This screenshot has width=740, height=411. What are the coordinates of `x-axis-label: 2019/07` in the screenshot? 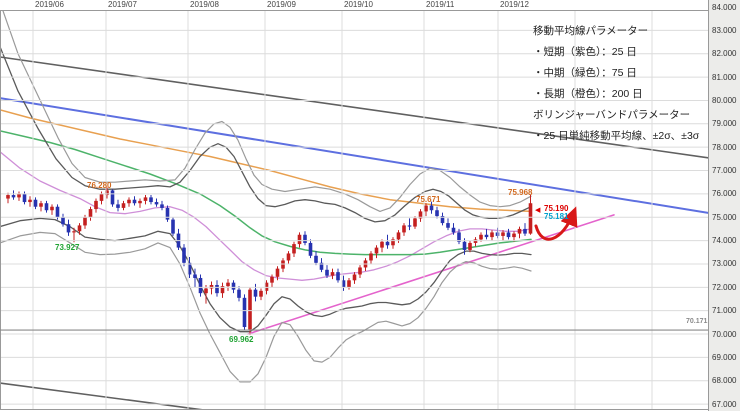 It's located at (122, 4).